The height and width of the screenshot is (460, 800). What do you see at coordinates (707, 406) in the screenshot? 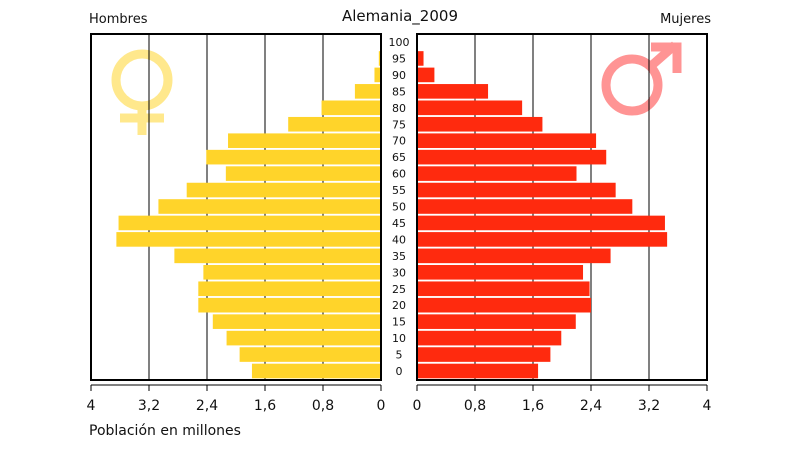
I see `x-tick-label-right-5: 4` at bounding box center [707, 406].